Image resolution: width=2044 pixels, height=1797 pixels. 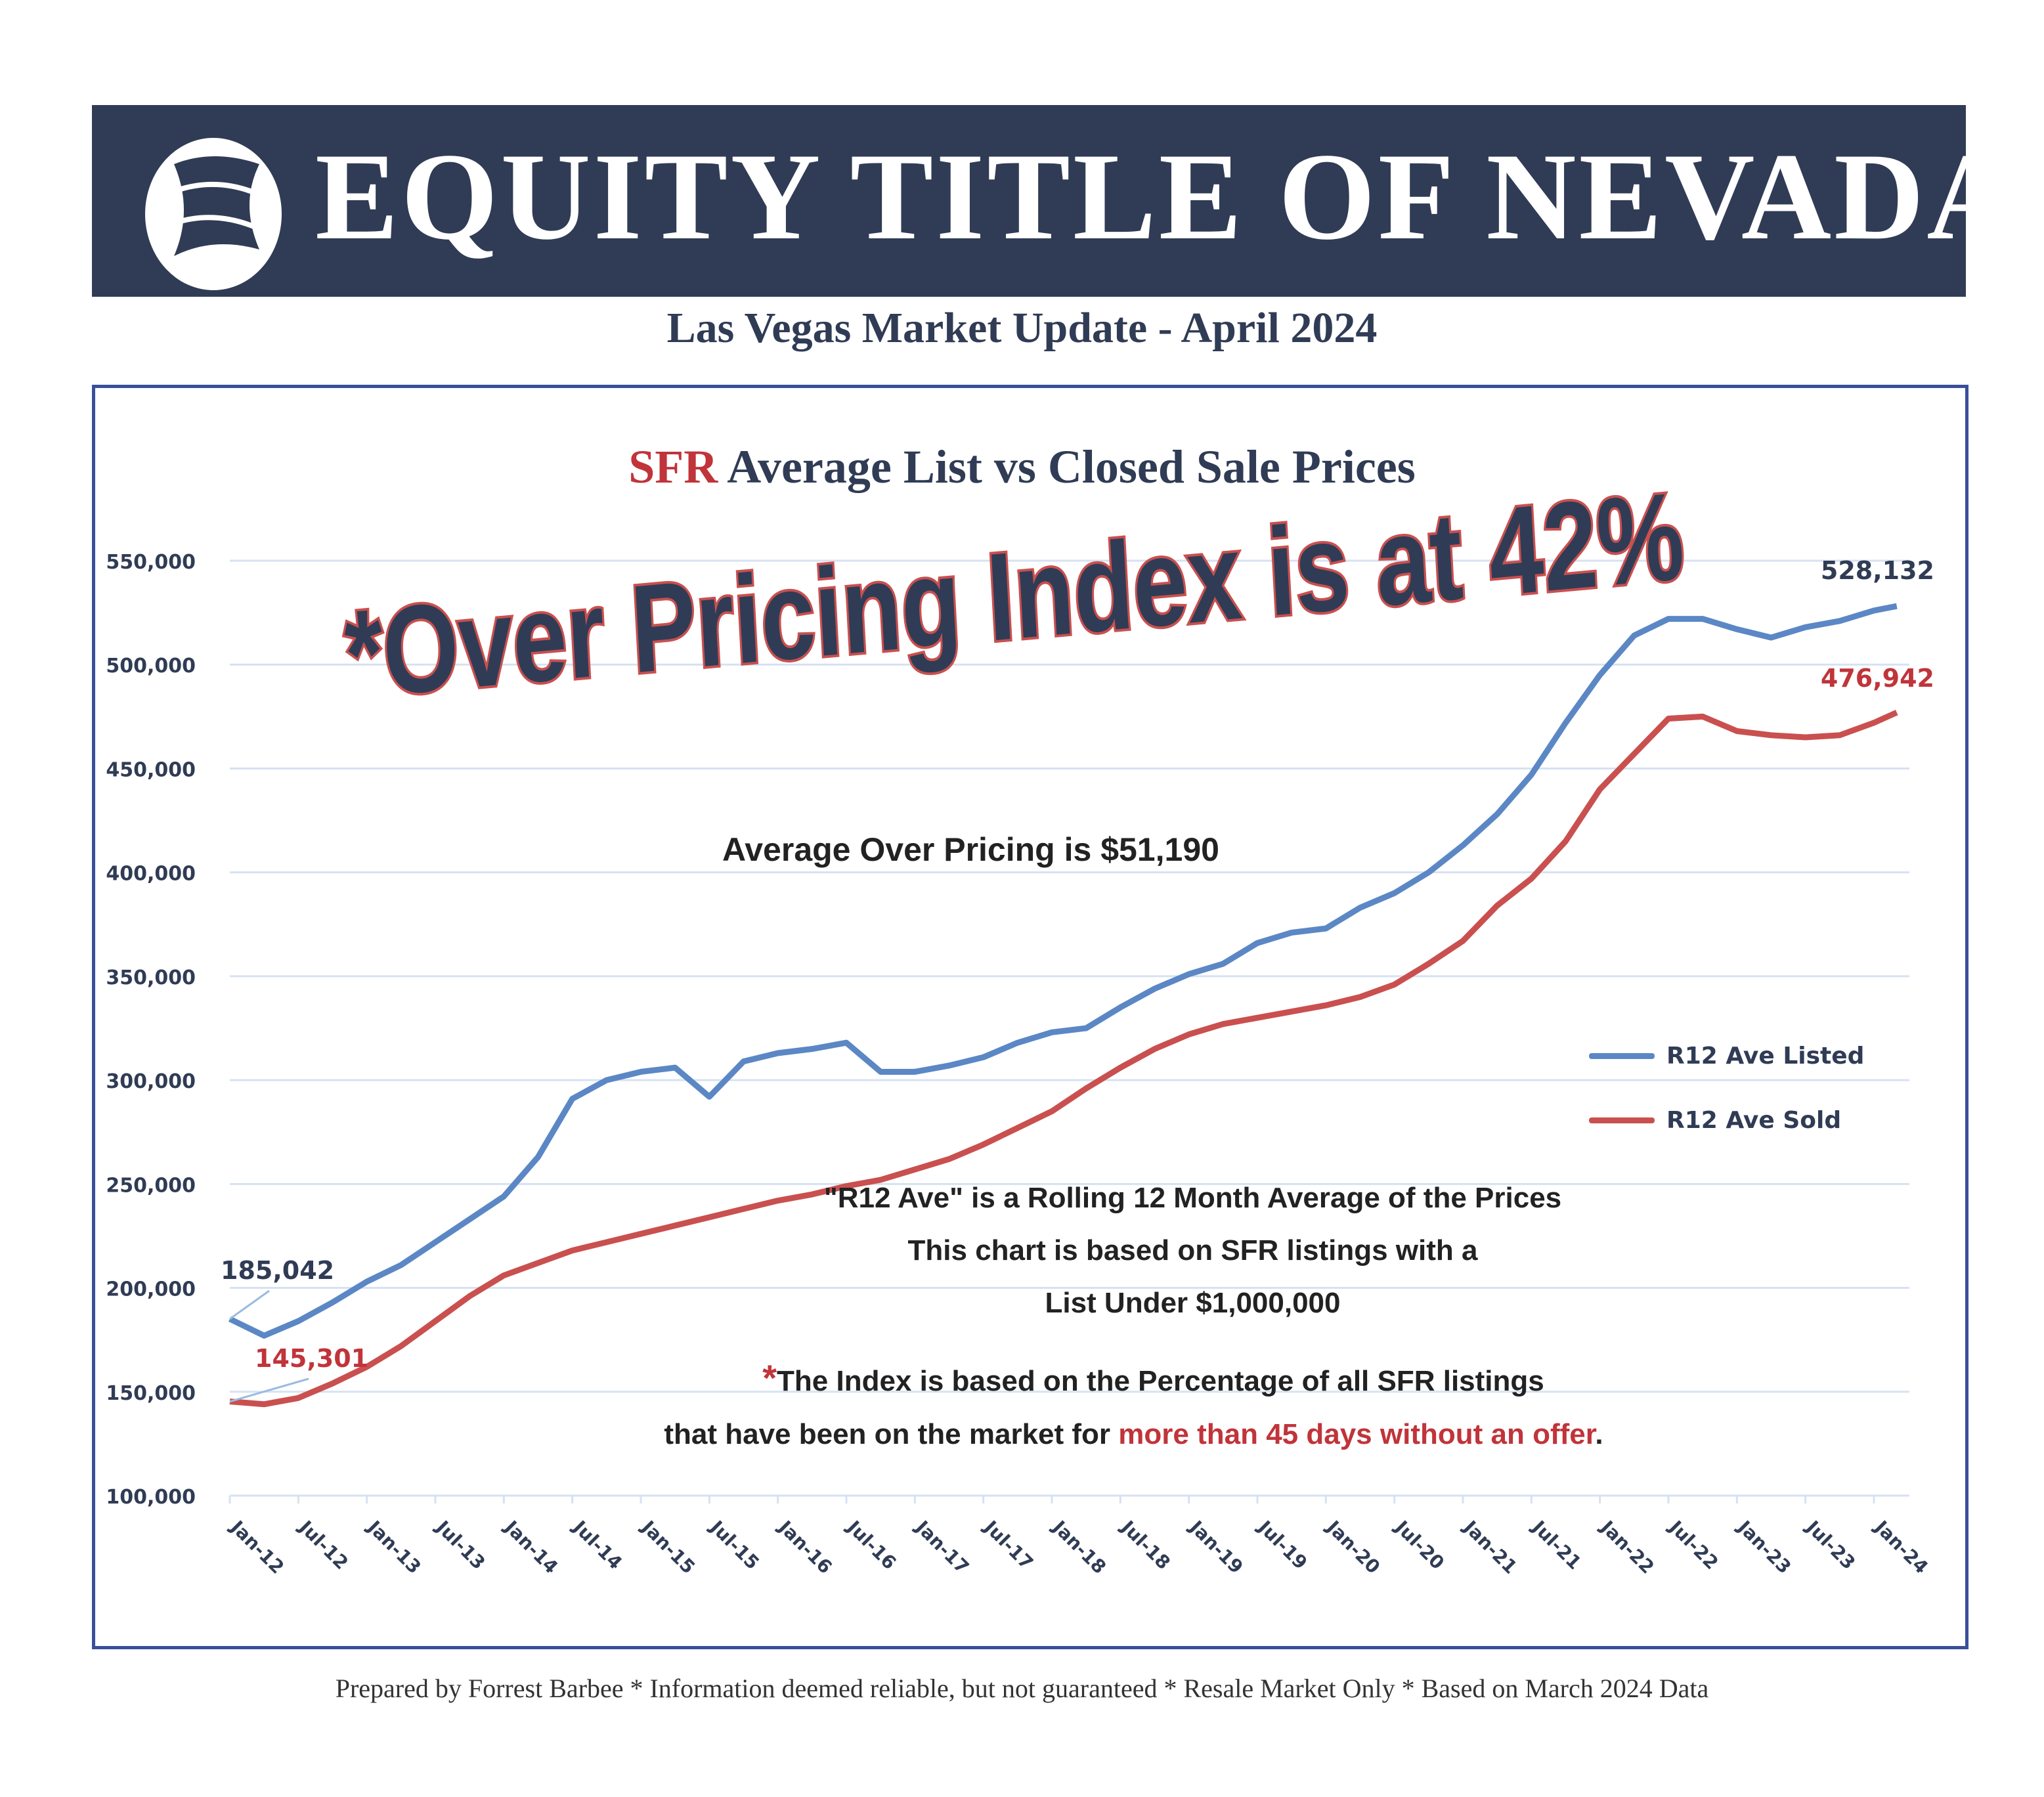 I want to click on legend-item-listed: R12 Ave Listed, so click(x=1726, y=1056).